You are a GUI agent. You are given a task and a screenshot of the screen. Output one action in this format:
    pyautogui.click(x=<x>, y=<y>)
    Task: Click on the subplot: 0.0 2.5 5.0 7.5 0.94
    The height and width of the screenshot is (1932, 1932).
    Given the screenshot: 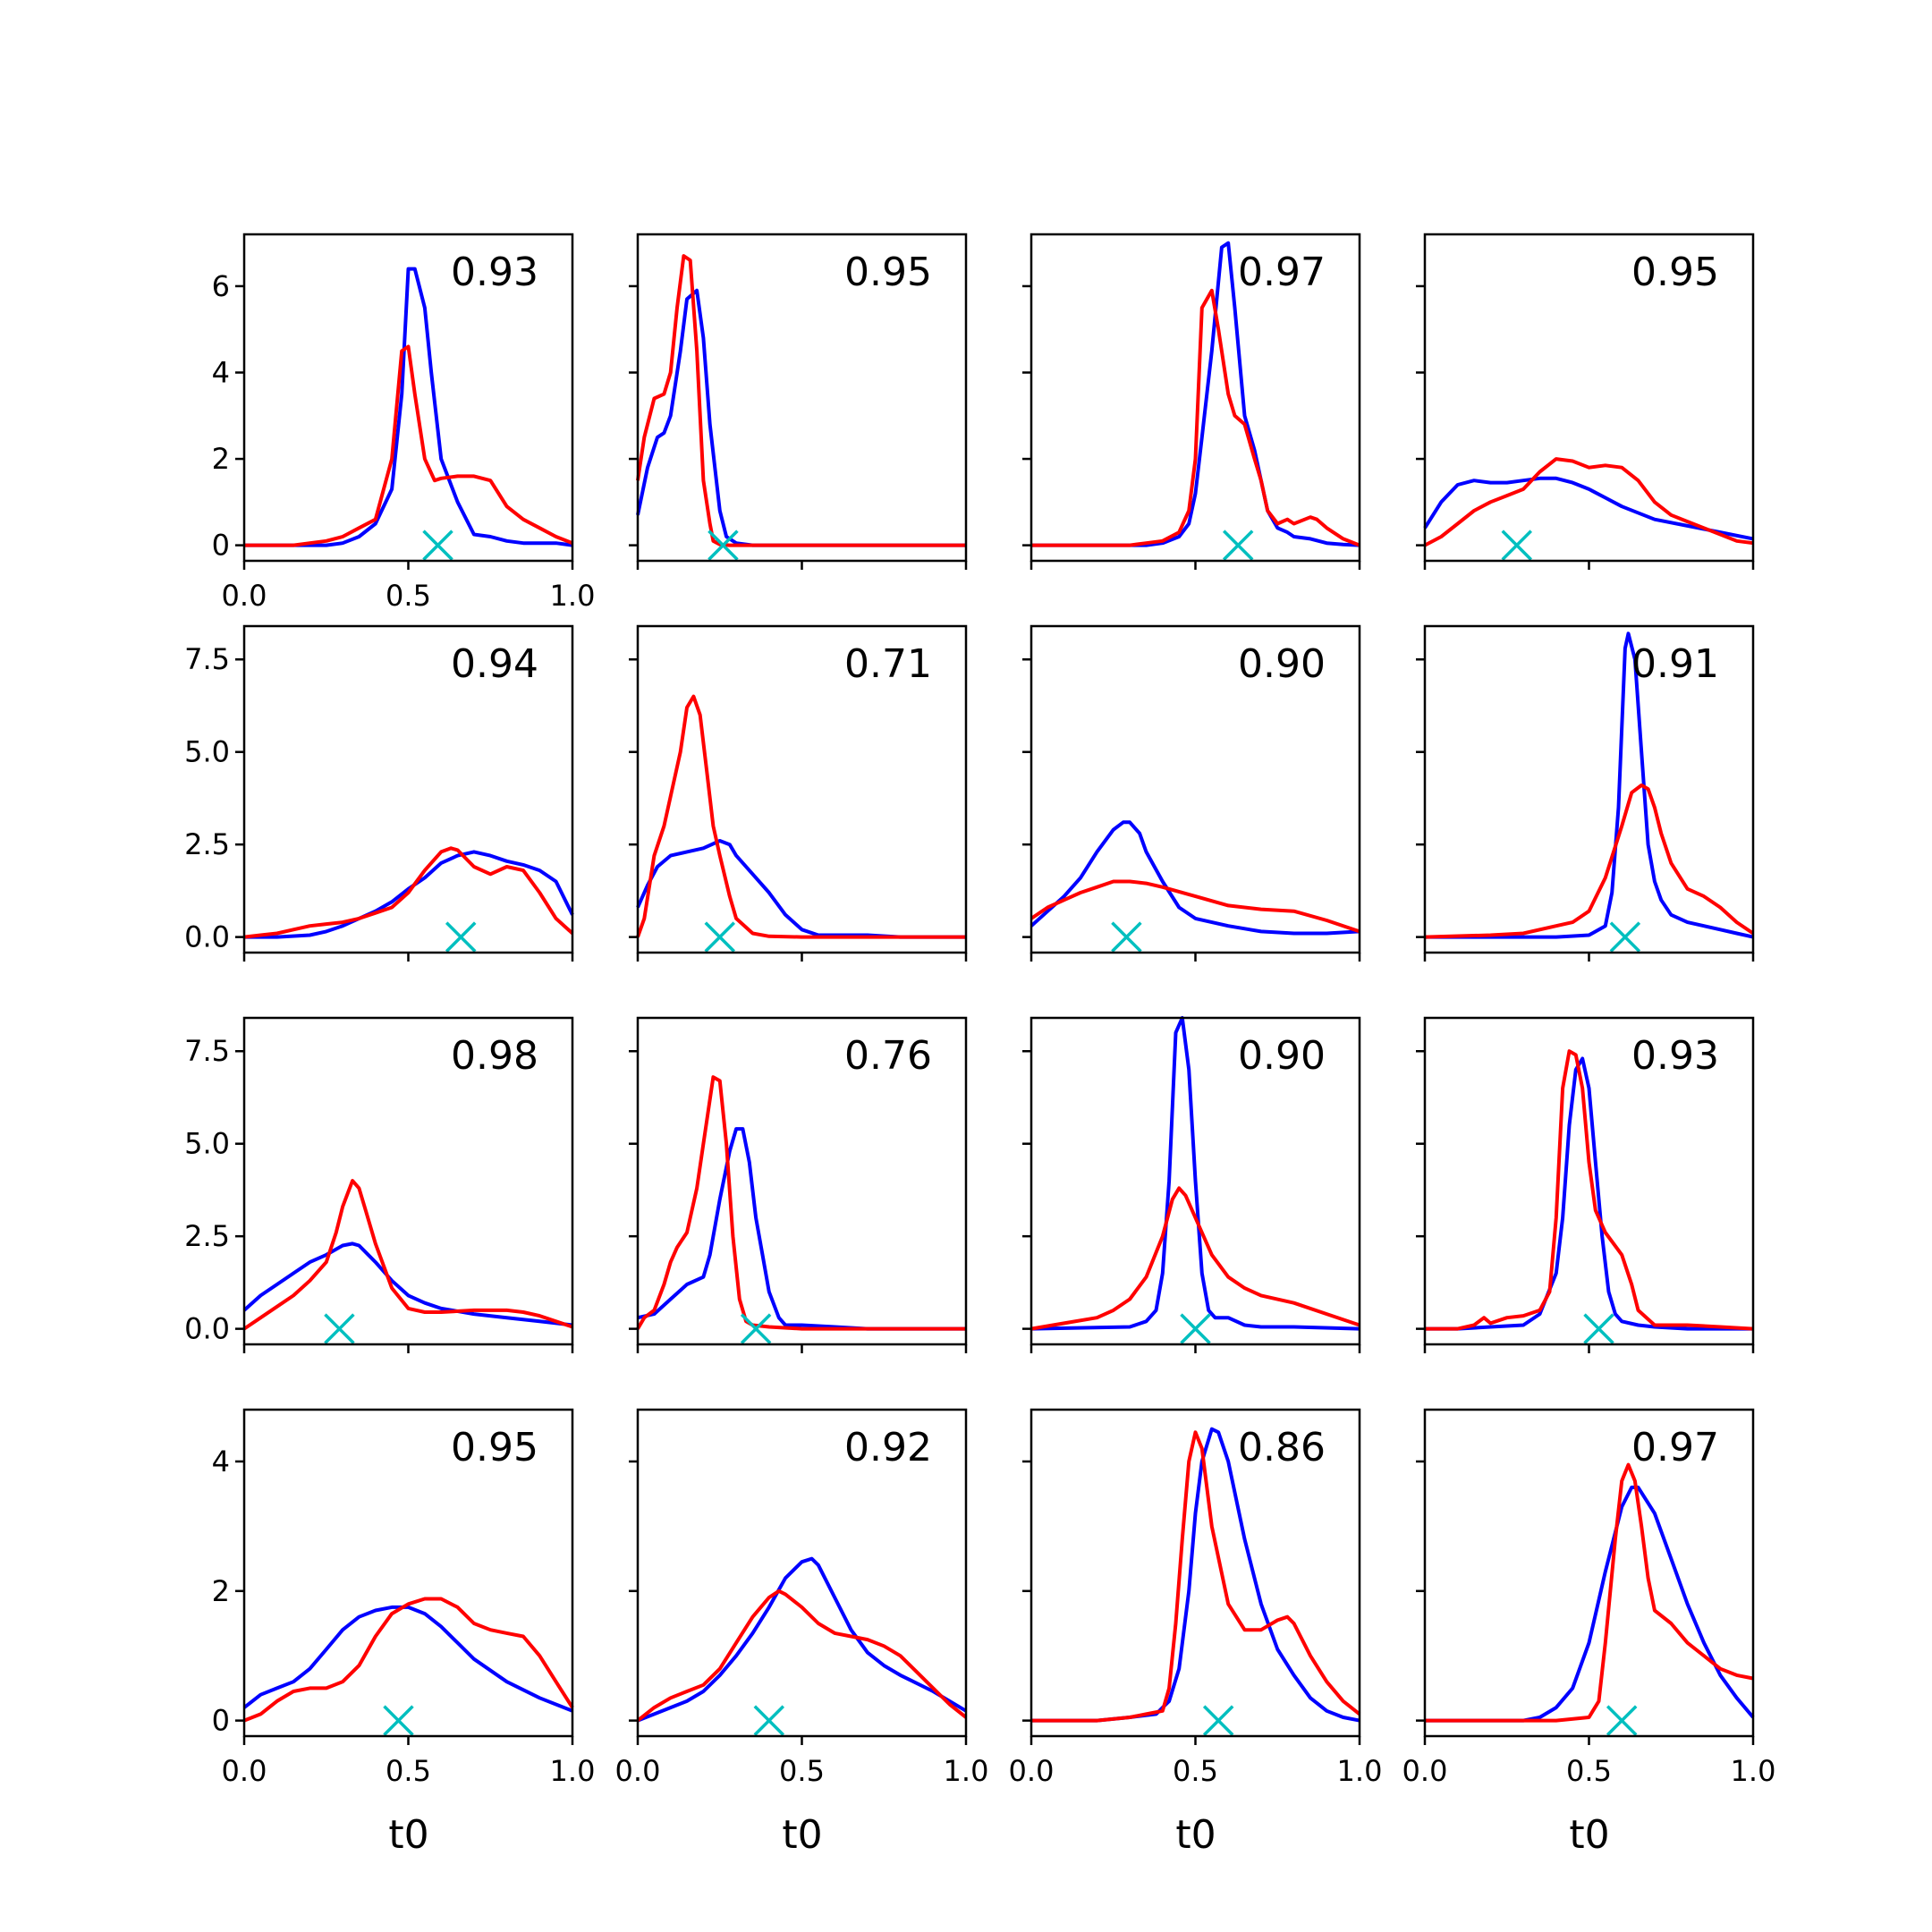 What is the action you would take?
    pyautogui.click(x=379, y=793)
    